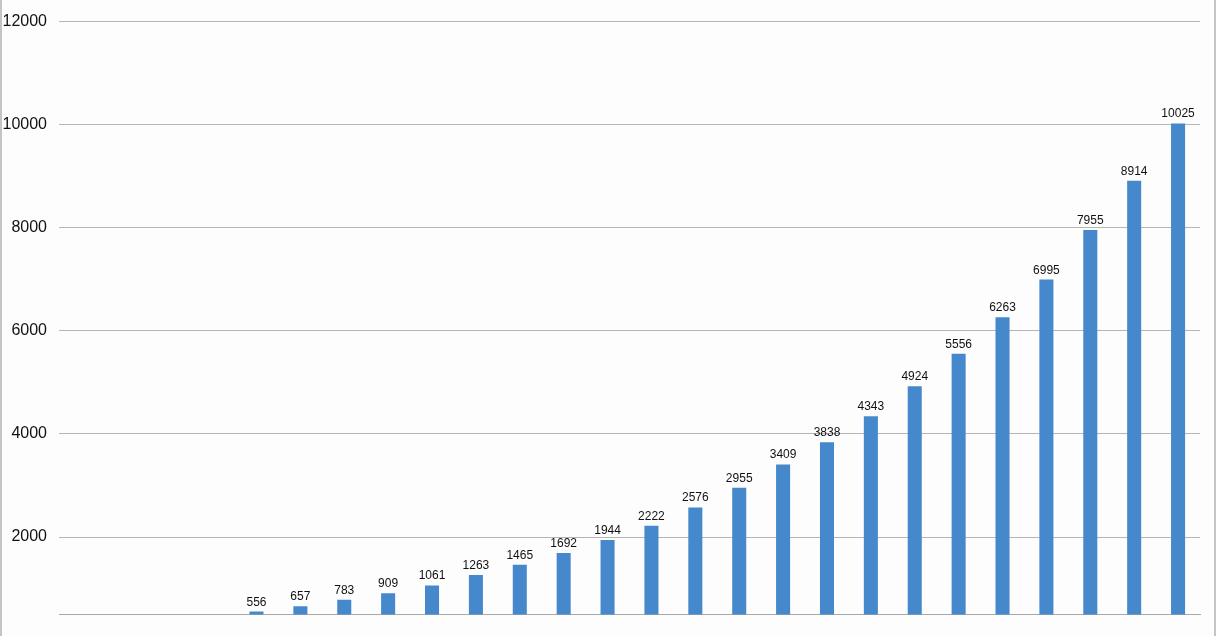  Describe the element at coordinates (695, 497) in the screenshot. I see `data-label: 2576` at that location.